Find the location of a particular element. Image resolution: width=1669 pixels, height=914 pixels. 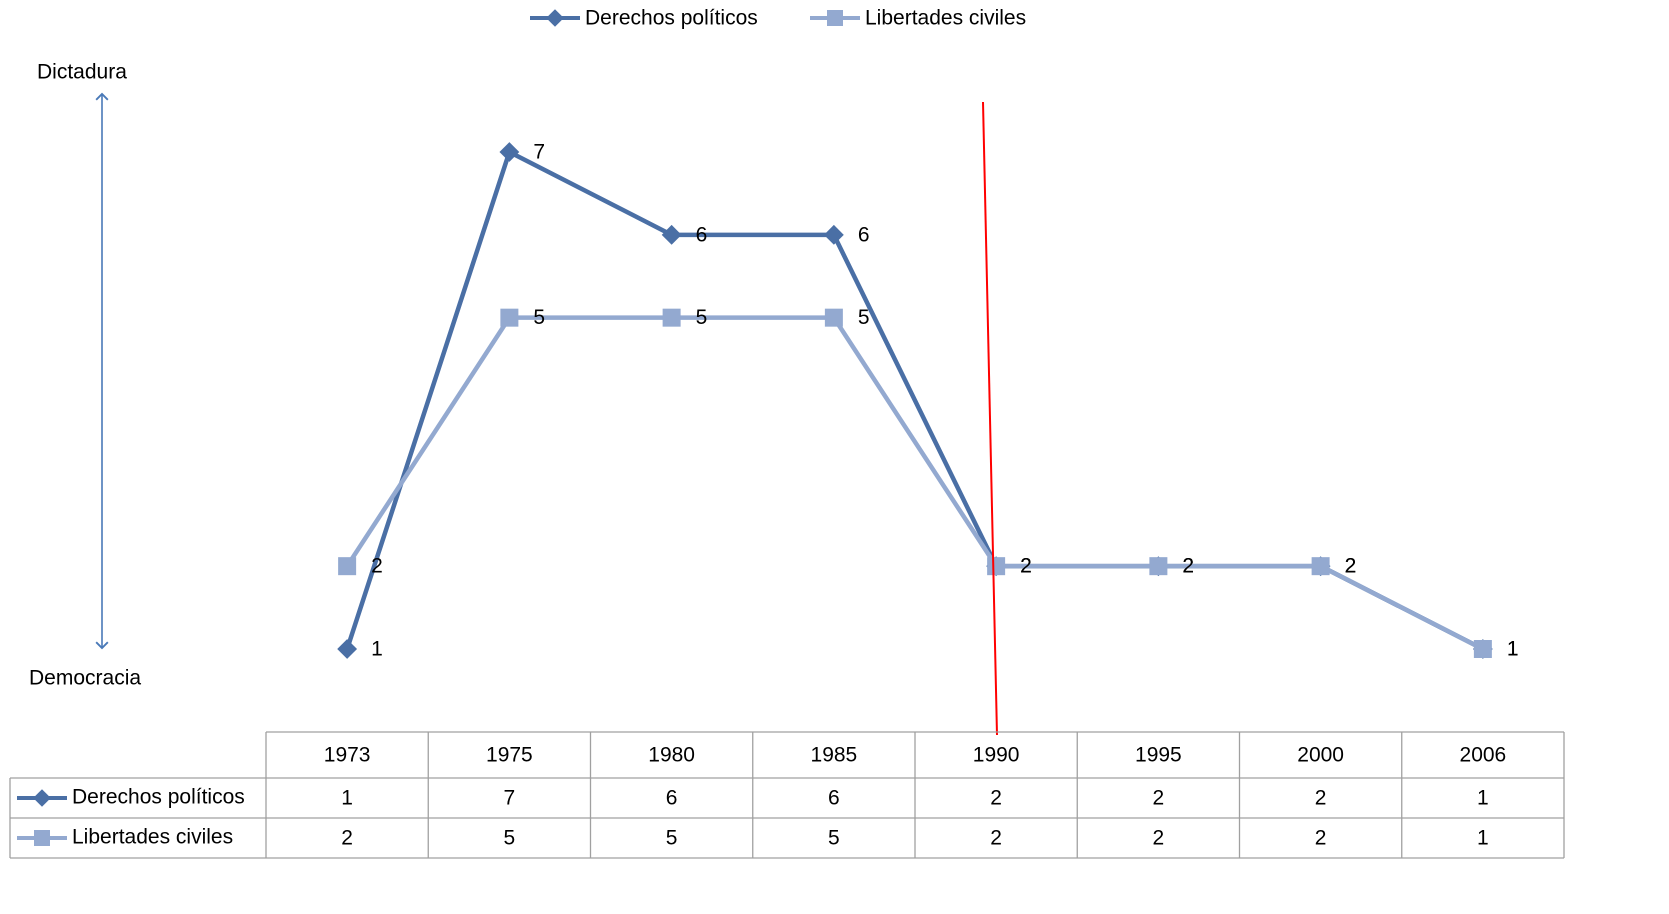

table-header: 1973 is located at coordinates (347, 755).